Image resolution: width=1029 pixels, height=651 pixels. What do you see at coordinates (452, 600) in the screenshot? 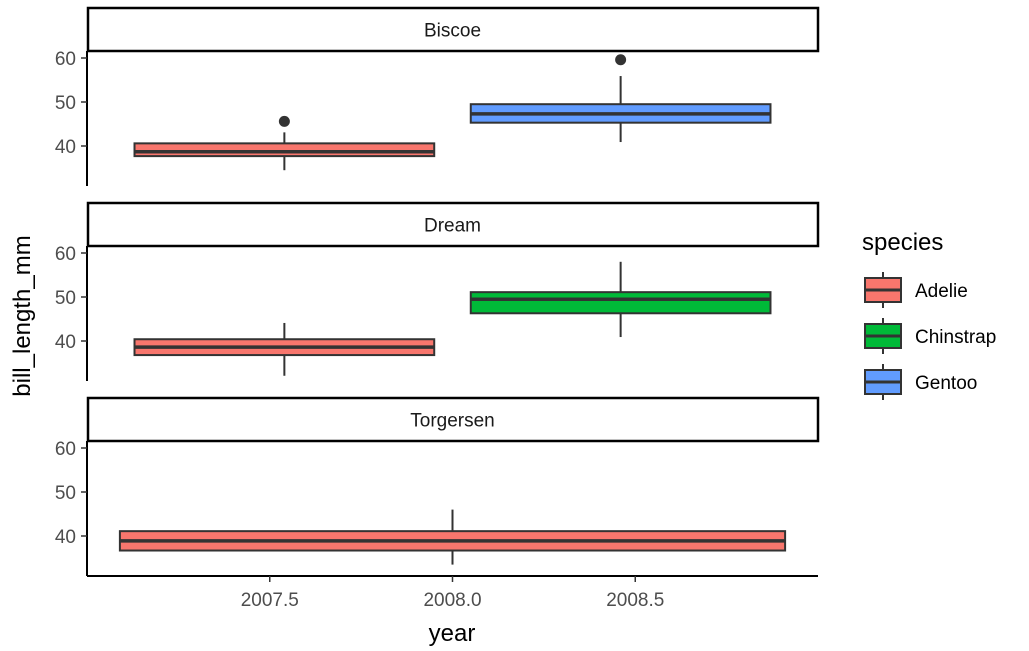
I see `x-tick-label: 2008.0` at bounding box center [452, 600].